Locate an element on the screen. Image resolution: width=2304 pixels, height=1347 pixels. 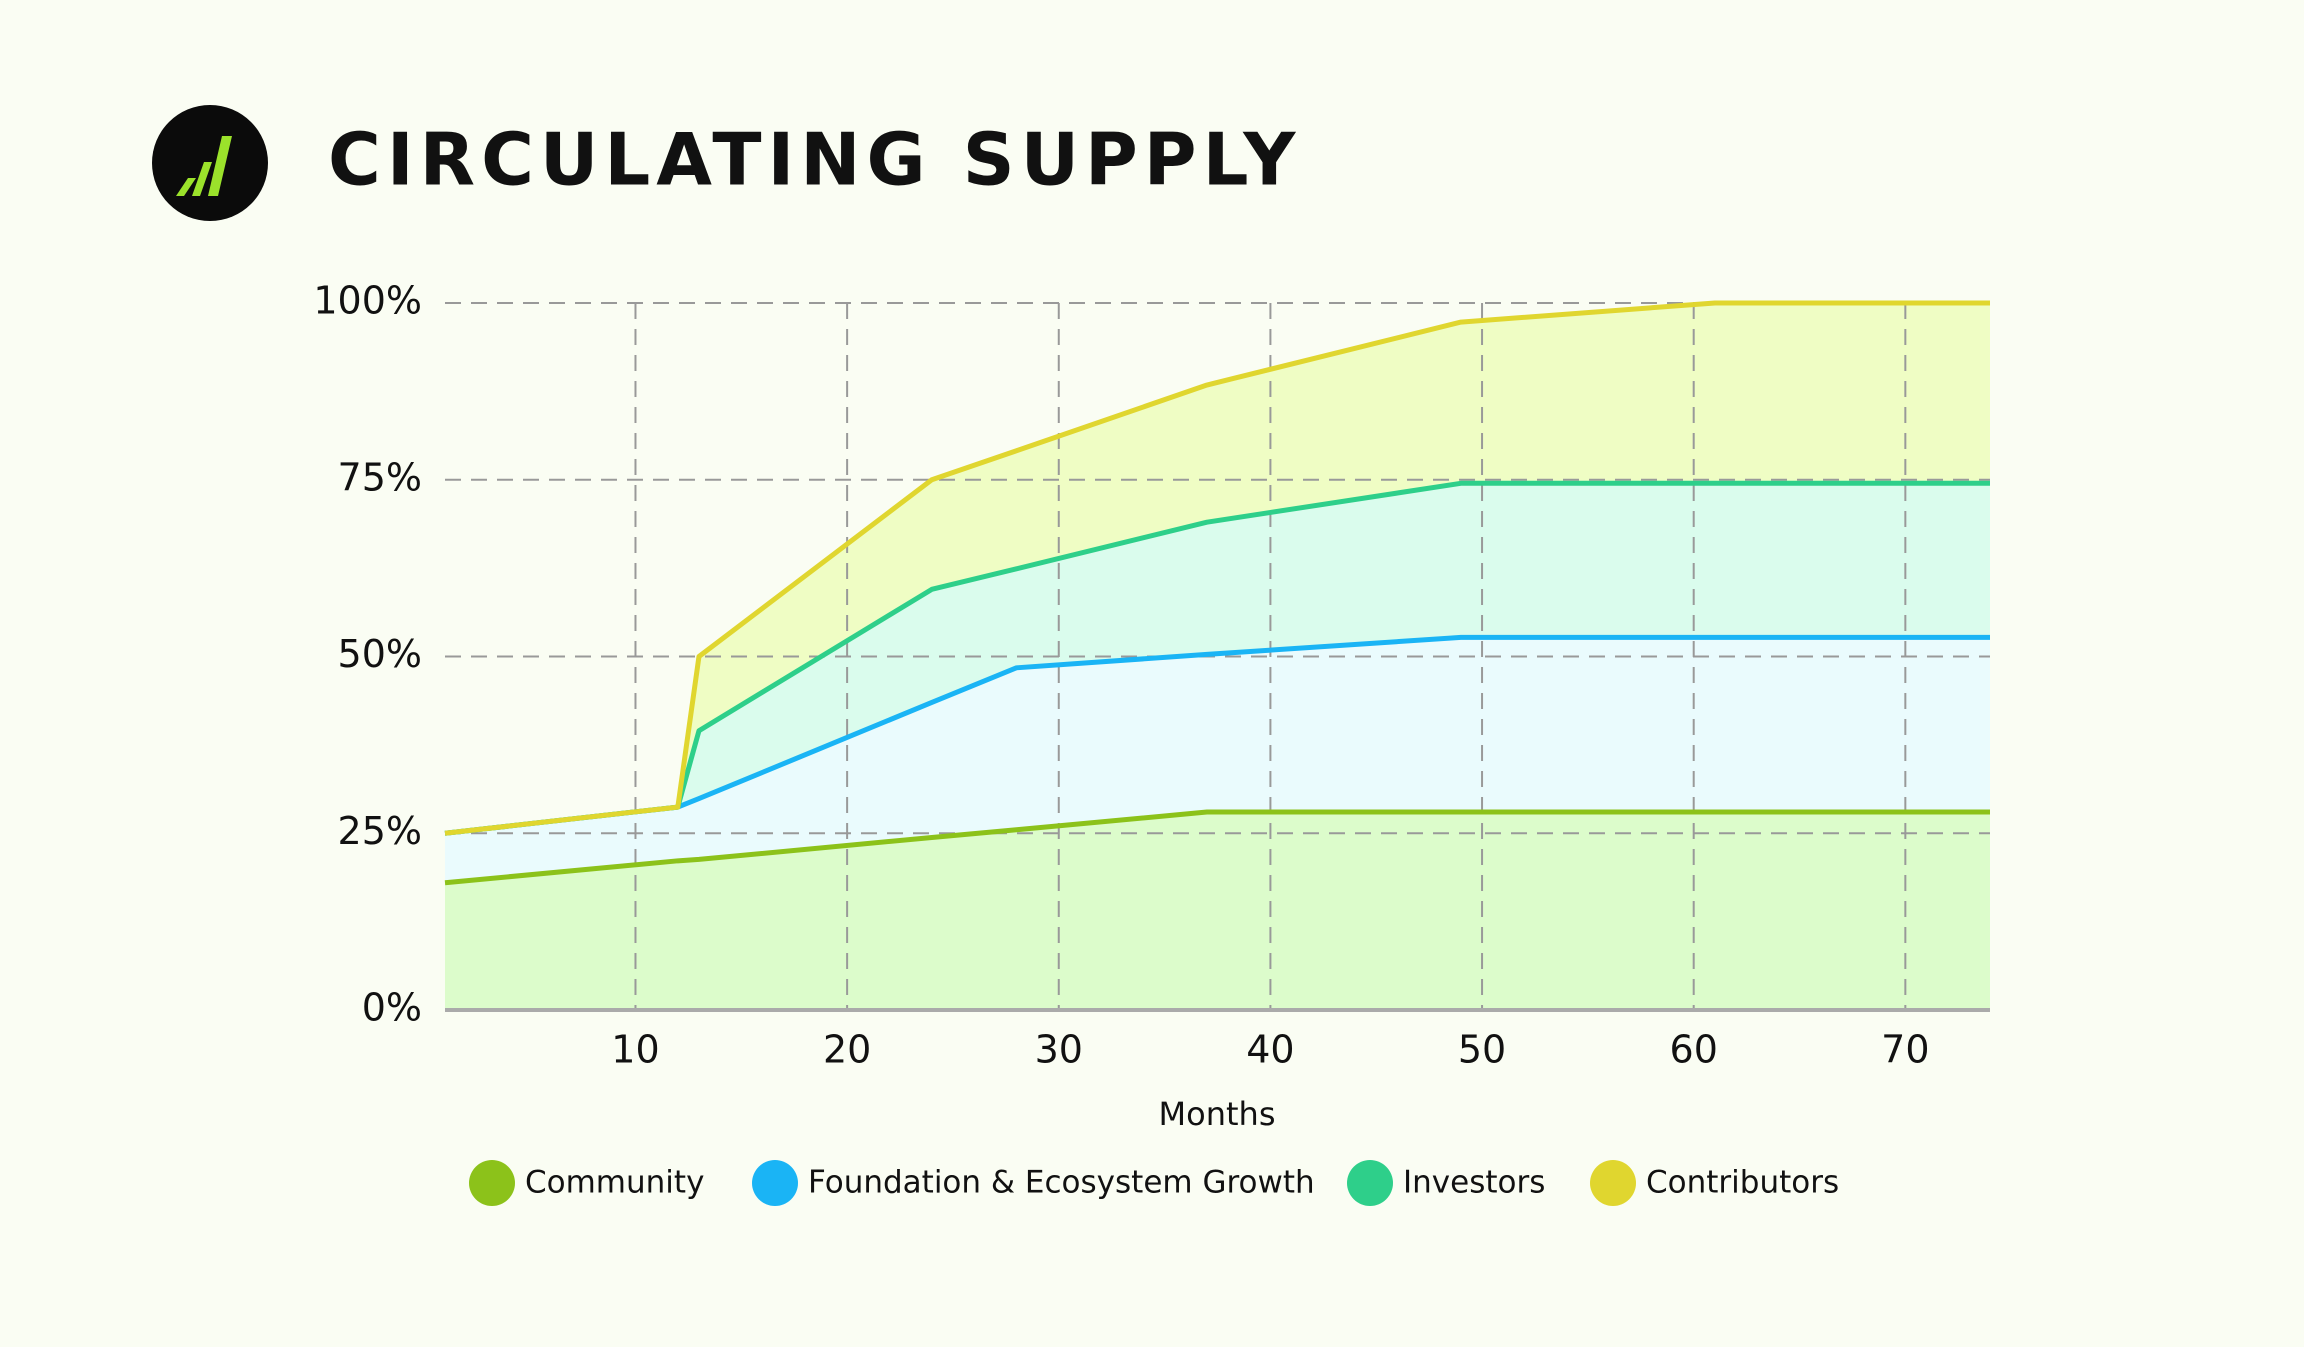
y-tick-label: 0% is located at coordinates (392, 1008).